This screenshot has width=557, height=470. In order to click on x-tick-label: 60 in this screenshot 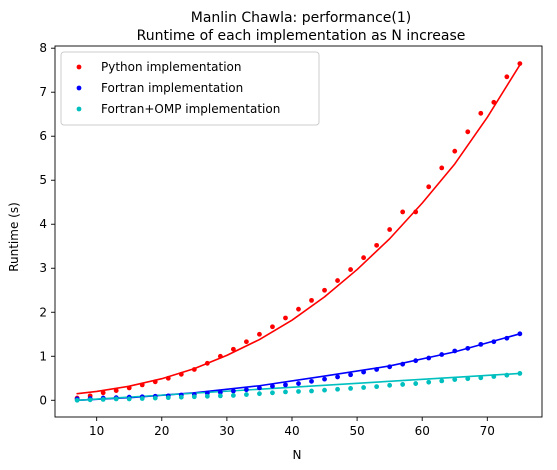, I will do `click(422, 431)`.